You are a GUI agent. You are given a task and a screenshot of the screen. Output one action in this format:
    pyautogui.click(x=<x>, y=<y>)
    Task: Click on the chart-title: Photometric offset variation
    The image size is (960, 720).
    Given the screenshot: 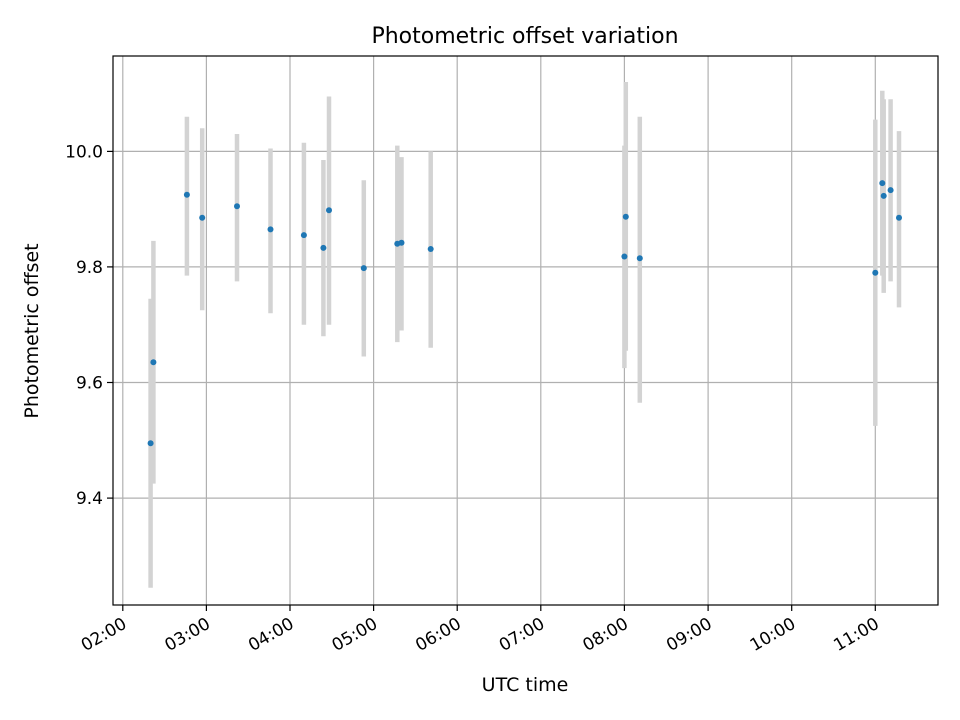 What is the action you would take?
    pyautogui.click(x=524, y=36)
    